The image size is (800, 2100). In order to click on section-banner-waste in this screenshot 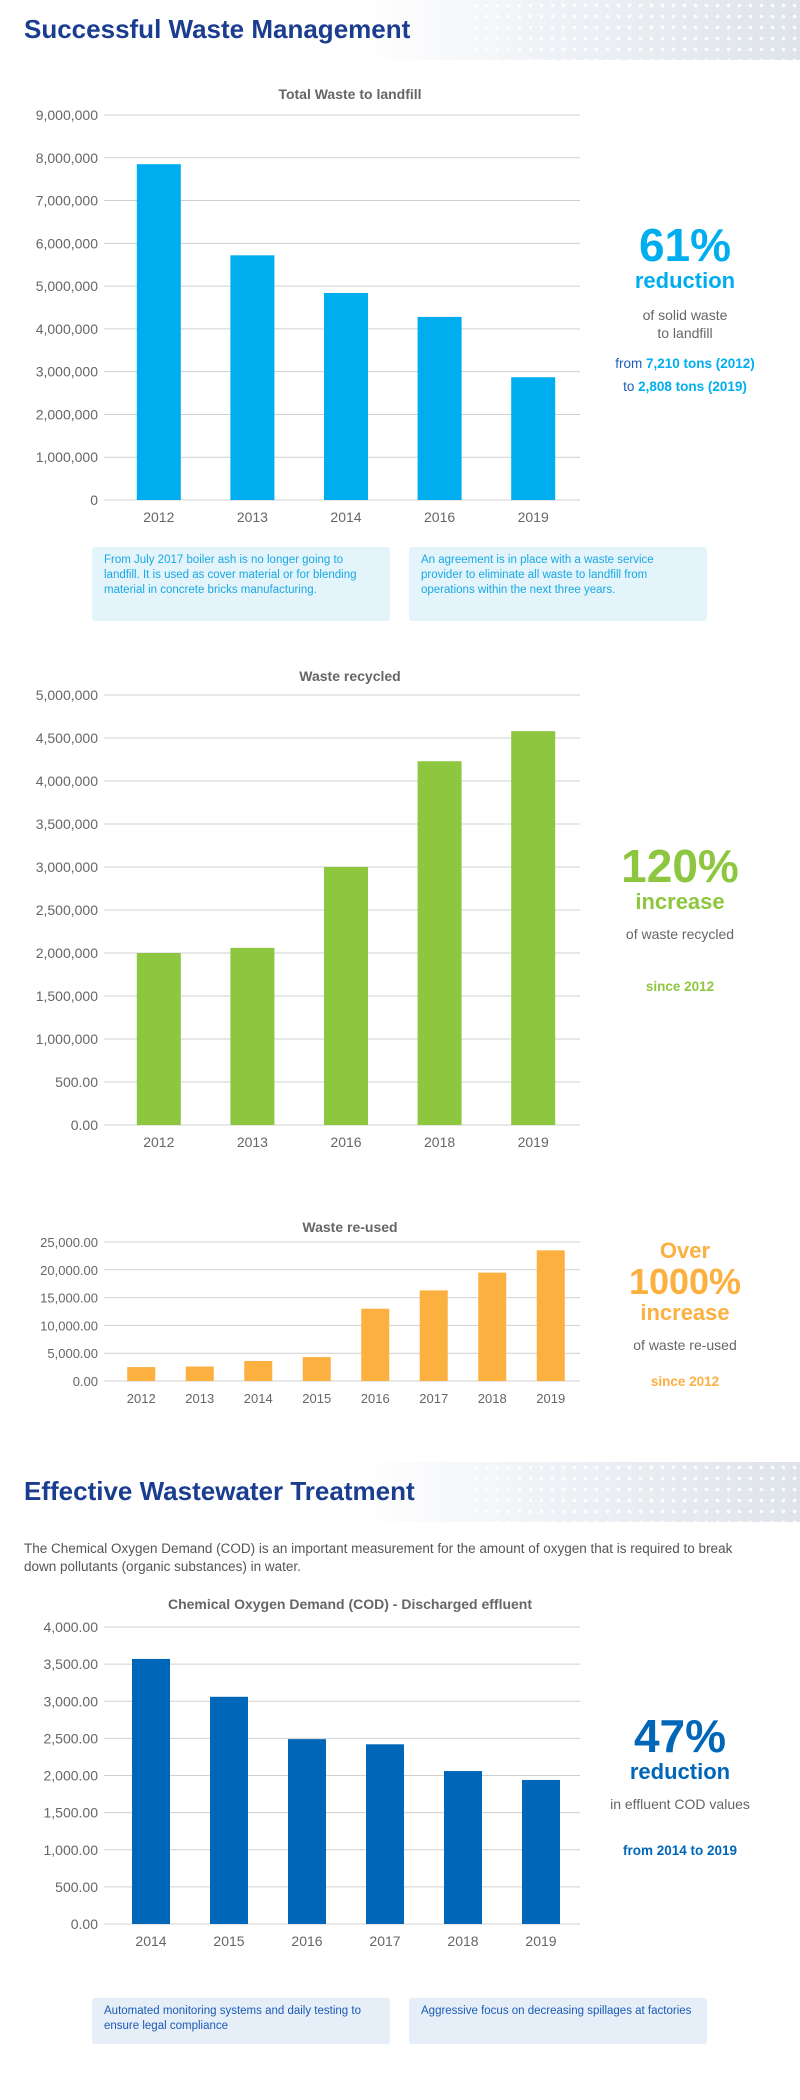, I will do `click(400, 30)`.